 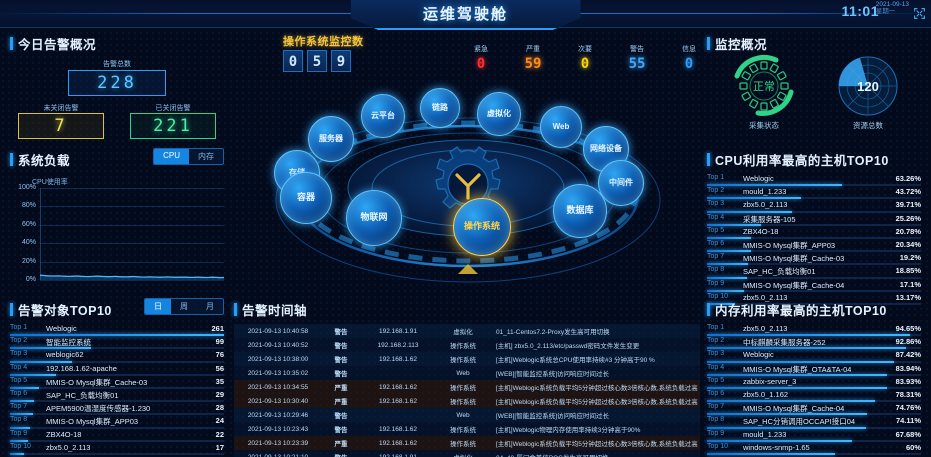 I want to click on rank-label: Top 5, so click(x=716, y=380).